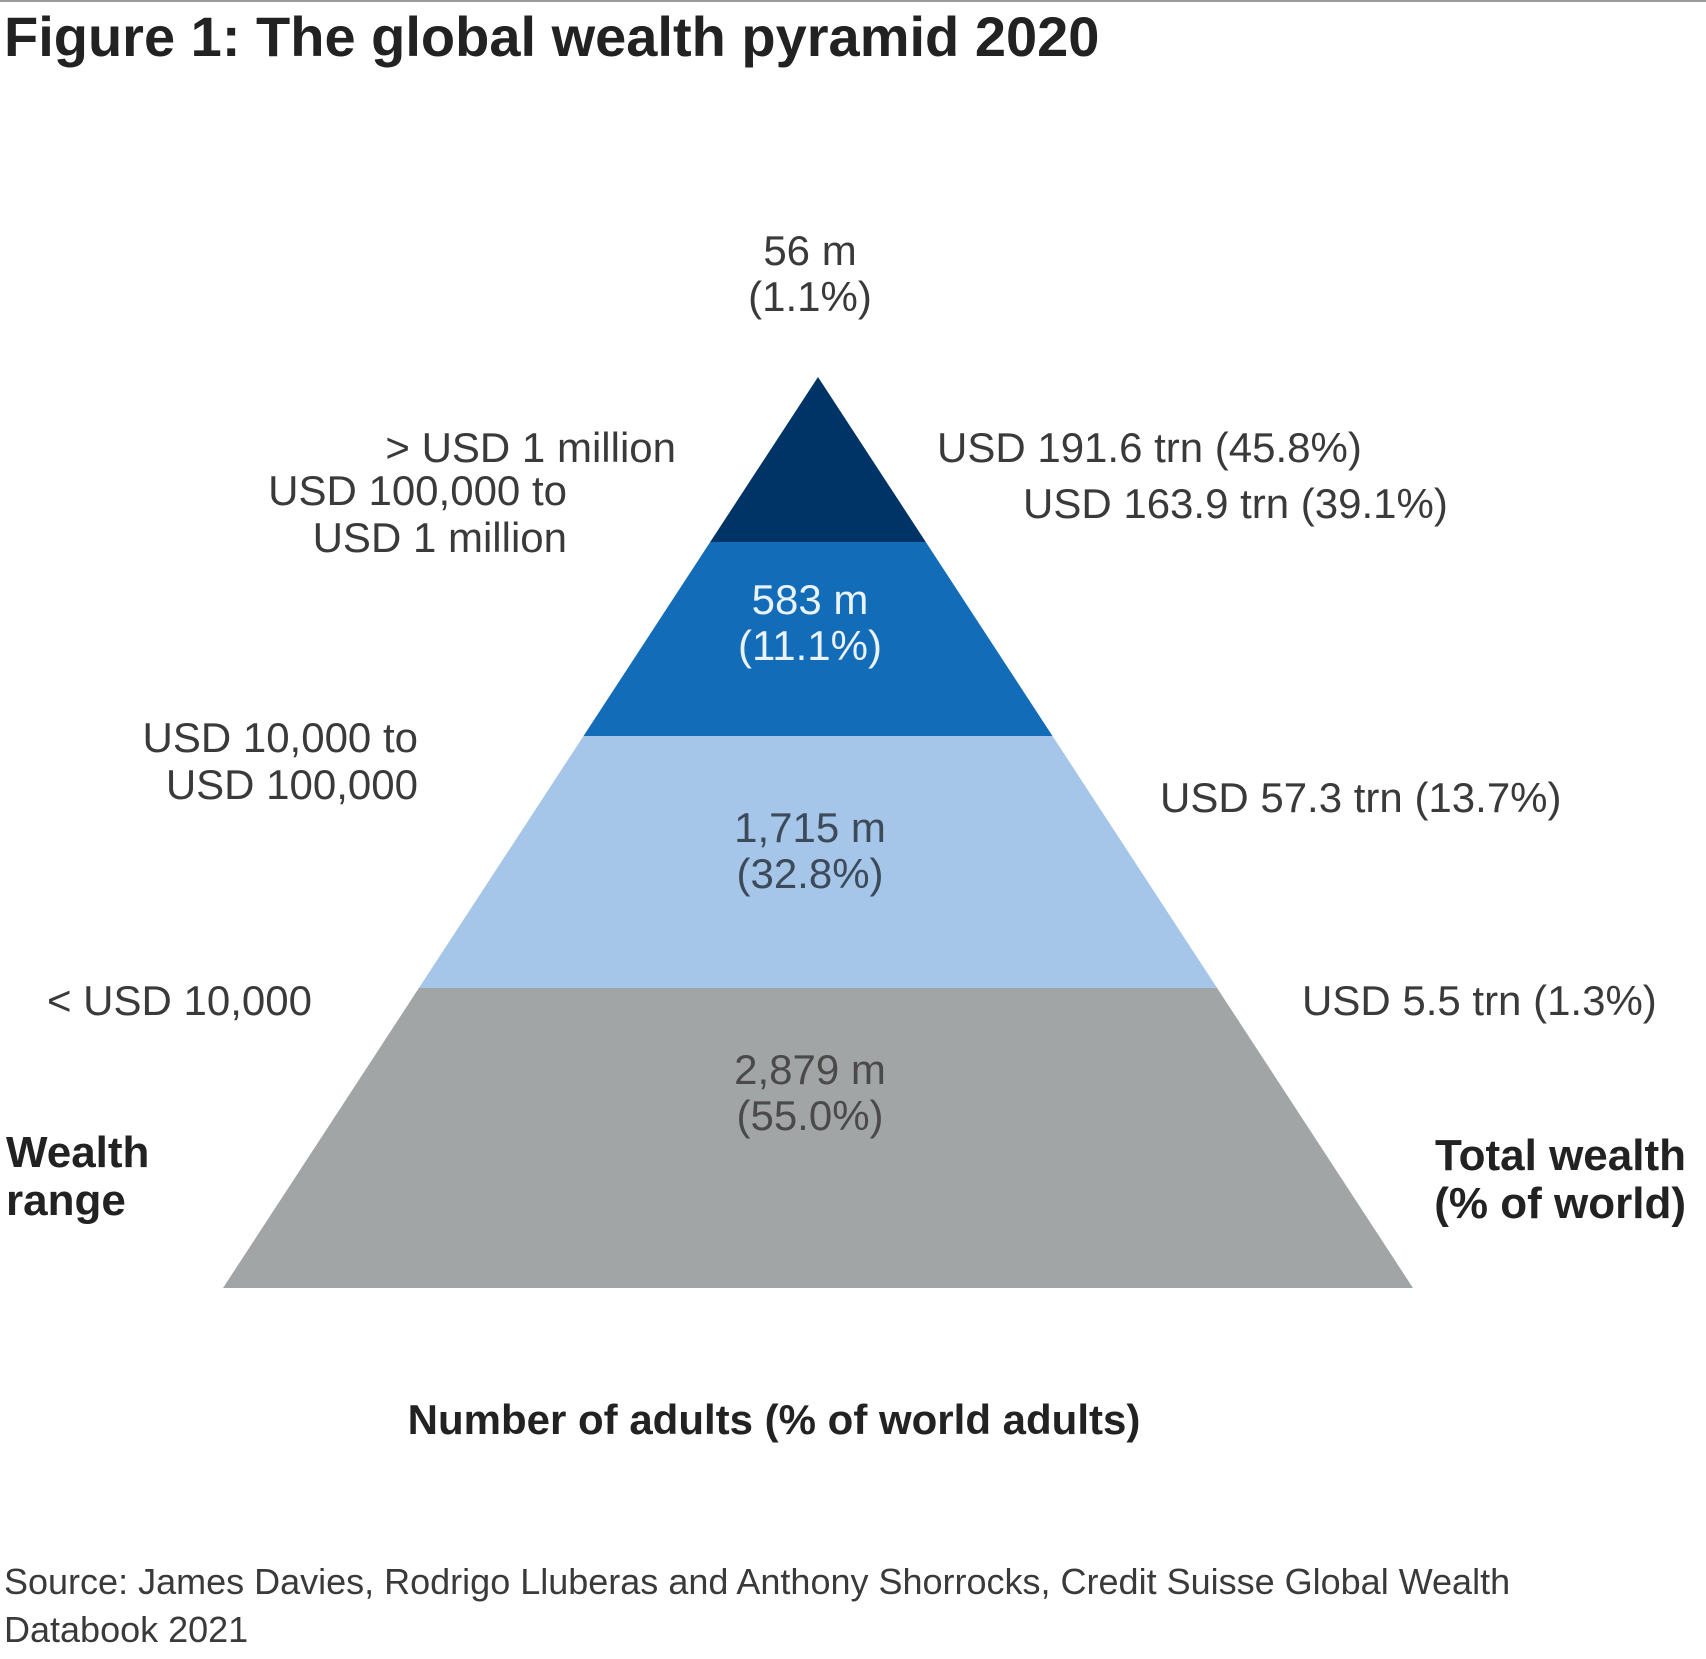 The image size is (1706, 1659). Describe the element at coordinates (77, 1176) in the screenshot. I see `left-axis-label: Wealth range` at that location.